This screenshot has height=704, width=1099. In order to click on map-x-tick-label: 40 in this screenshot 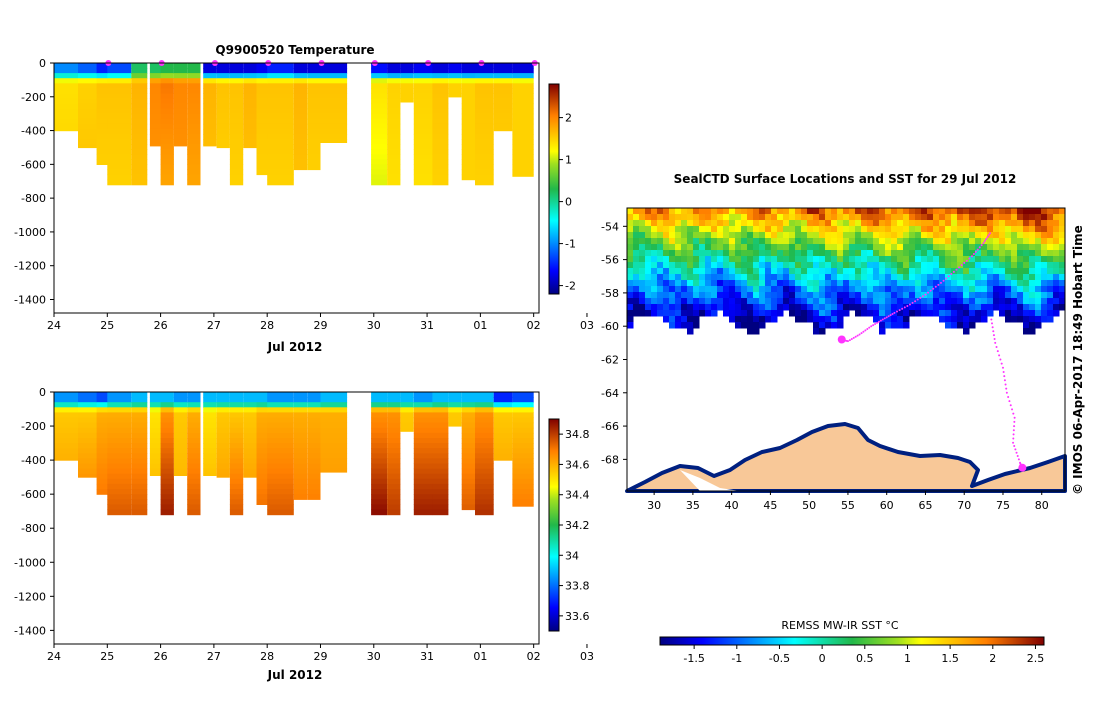, I will do `click(732, 505)`.